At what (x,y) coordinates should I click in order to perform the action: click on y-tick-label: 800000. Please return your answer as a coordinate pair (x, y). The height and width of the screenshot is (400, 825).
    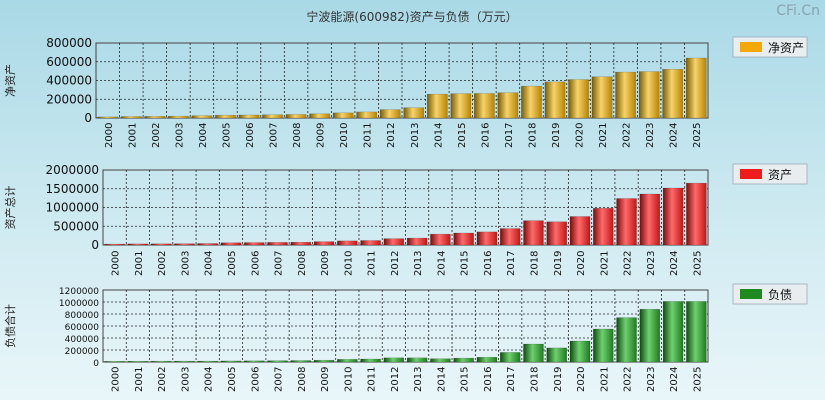
    Looking at the image, I should click on (69, 43).